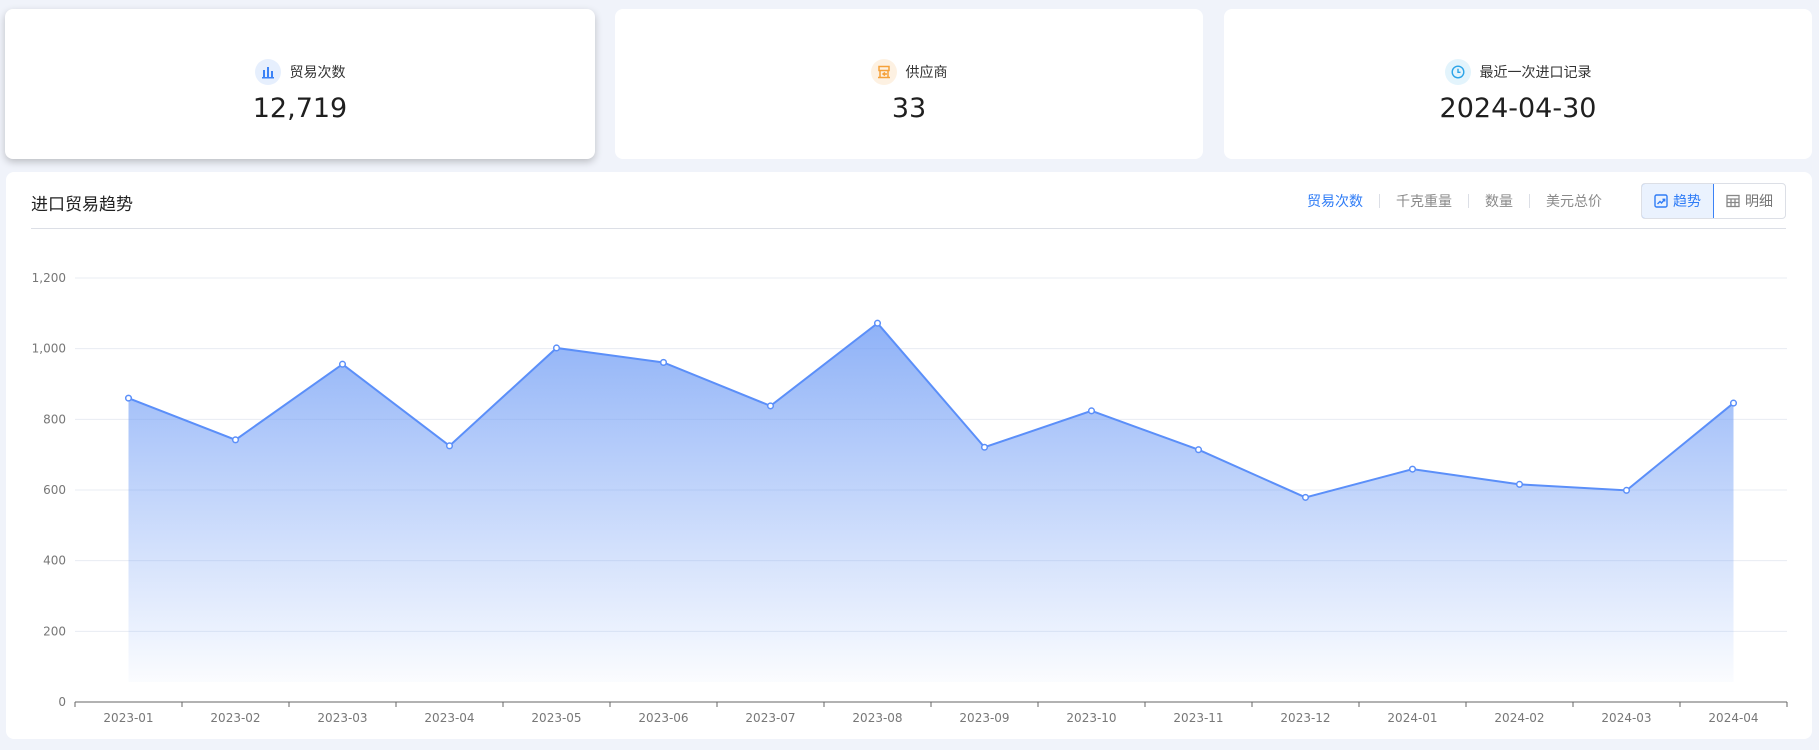  Describe the element at coordinates (317, 73) in the screenshot. I see `stat-label: 贸易次数` at that location.